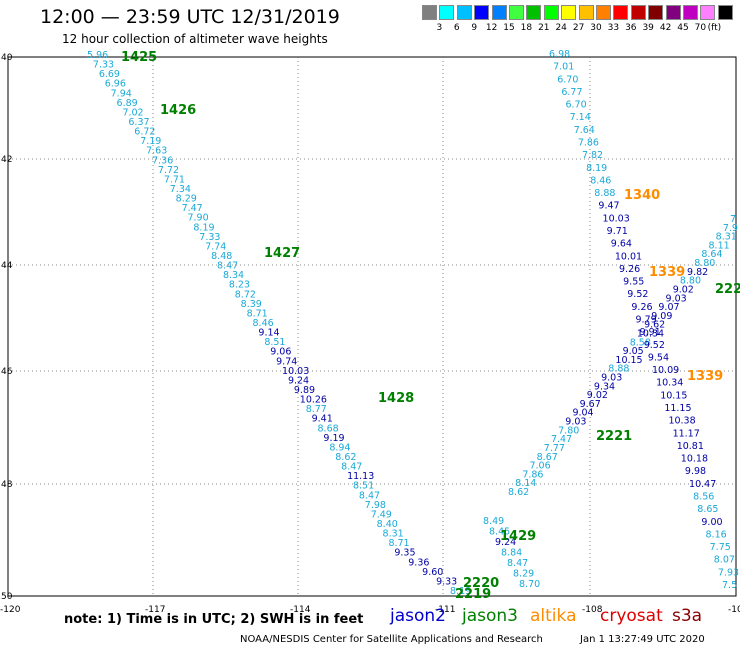  What do you see at coordinates (694, 459) in the screenshot?
I see `wave-height-value: 10.18` at bounding box center [694, 459].